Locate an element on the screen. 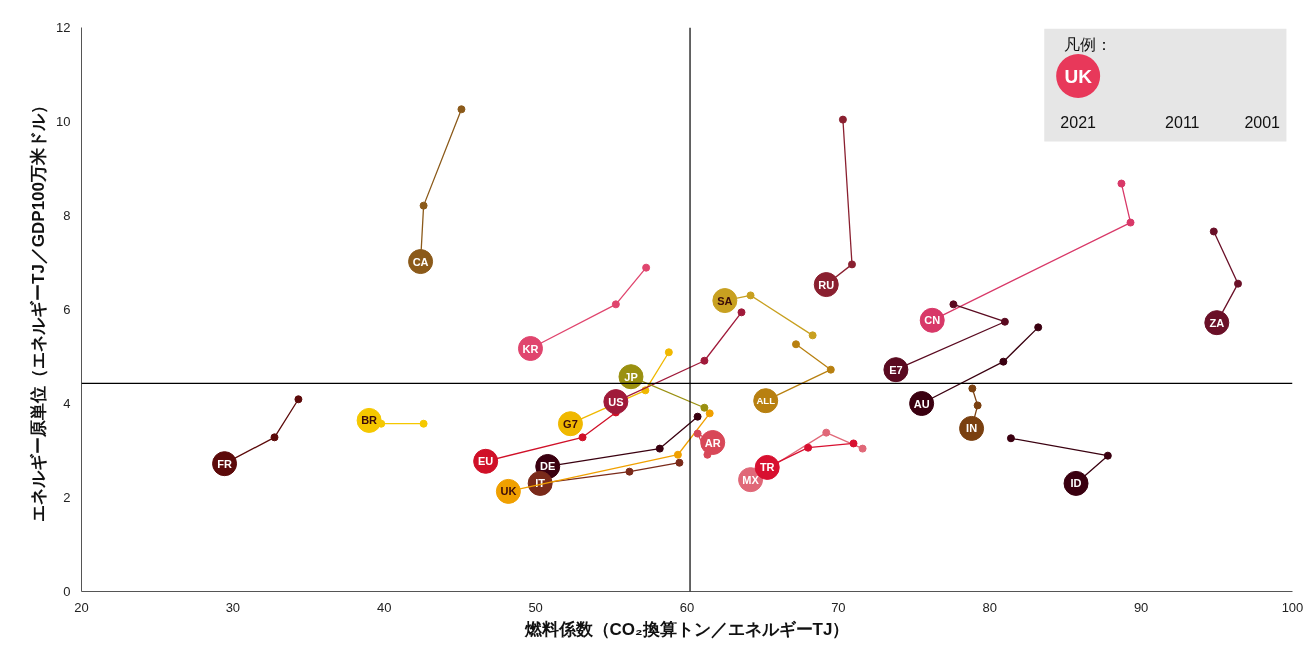 This screenshot has width=1309, height=650. x-tick-label: 70 is located at coordinates (838, 607).